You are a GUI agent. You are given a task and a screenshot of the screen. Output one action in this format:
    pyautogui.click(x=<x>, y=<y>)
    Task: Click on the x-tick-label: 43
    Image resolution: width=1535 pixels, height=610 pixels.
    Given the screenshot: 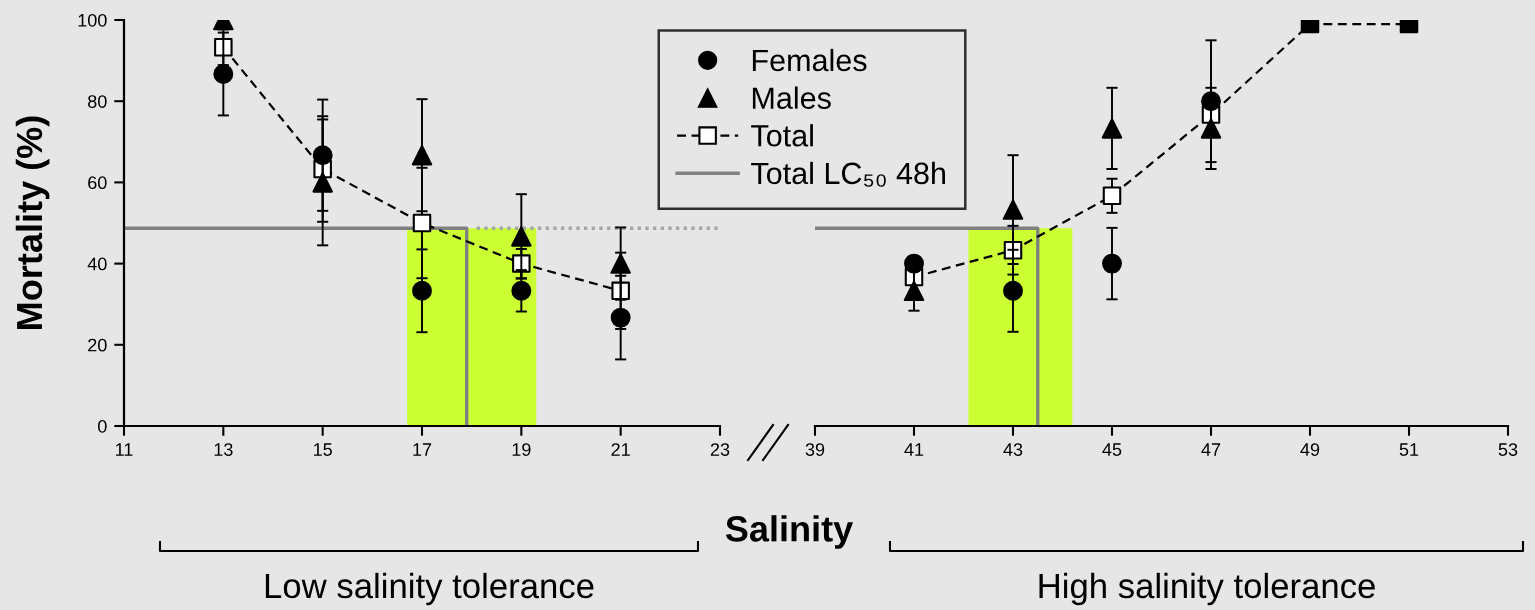 What is the action you would take?
    pyautogui.click(x=1013, y=449)
    